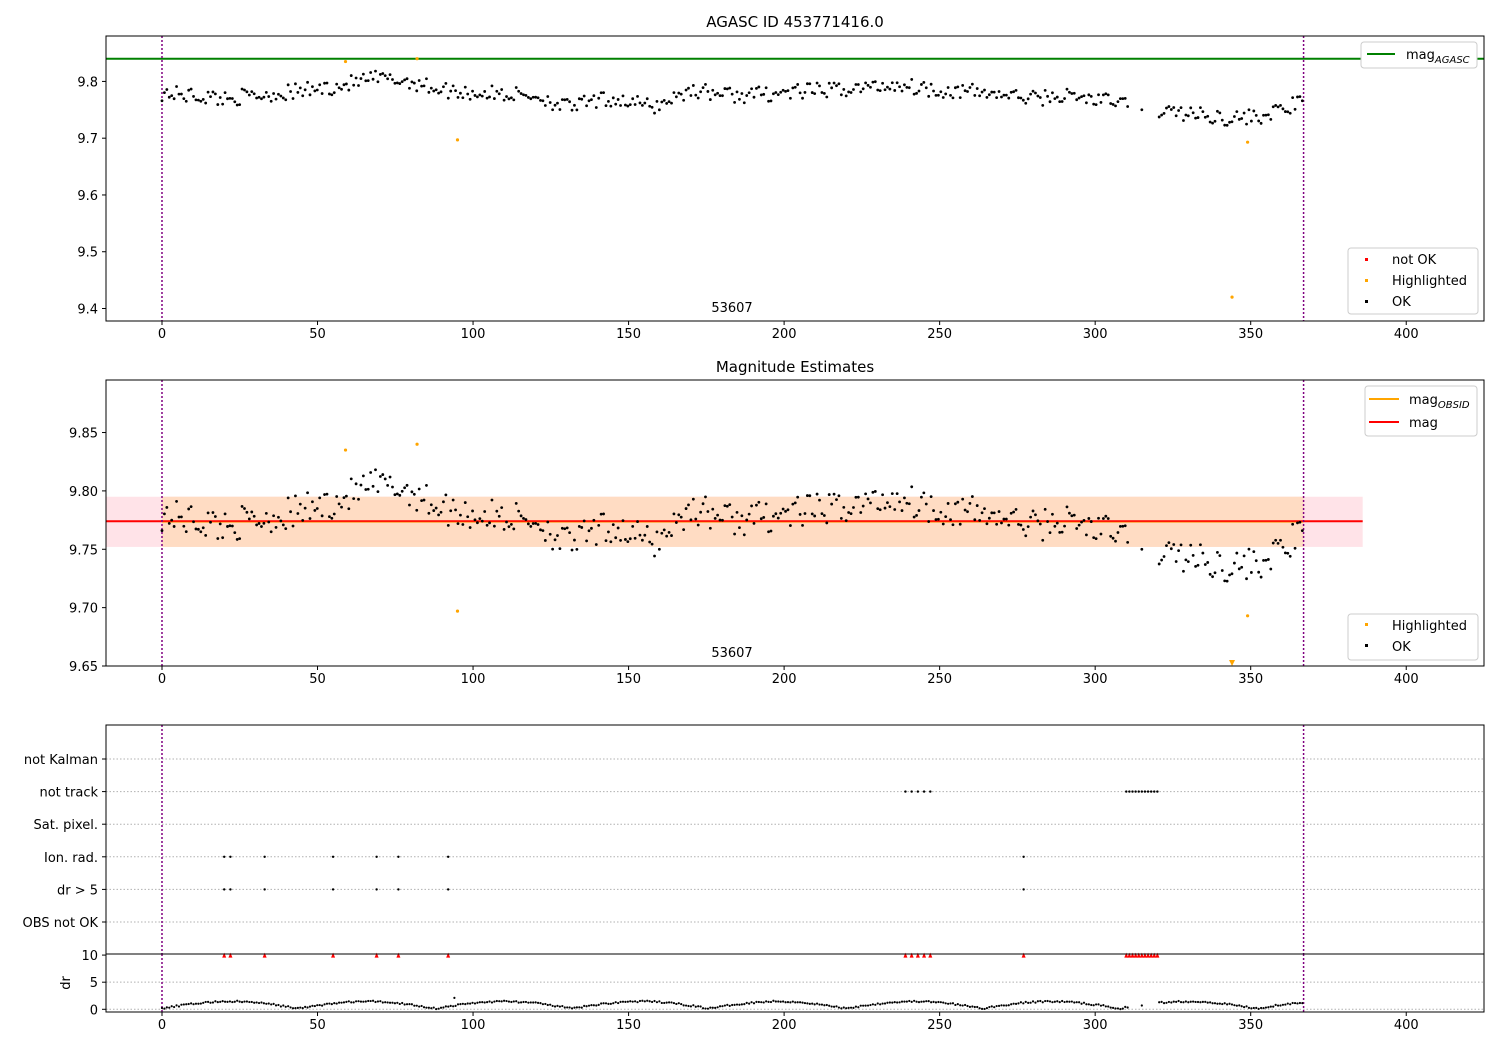 The height and width of the screenshot is (1050, 1500). What do you see at coordinates (1419, 55) in the screenshot?
I see `panel1-legend-lines: magAGASC` at bounding box center [1419, 55].